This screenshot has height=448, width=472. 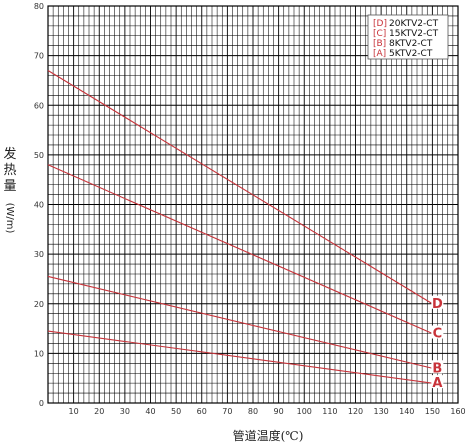 What do you see at coordinates (39, 105) in the screenshot?
I see `y-tick-label: 60` at bounding box center [39, 105].